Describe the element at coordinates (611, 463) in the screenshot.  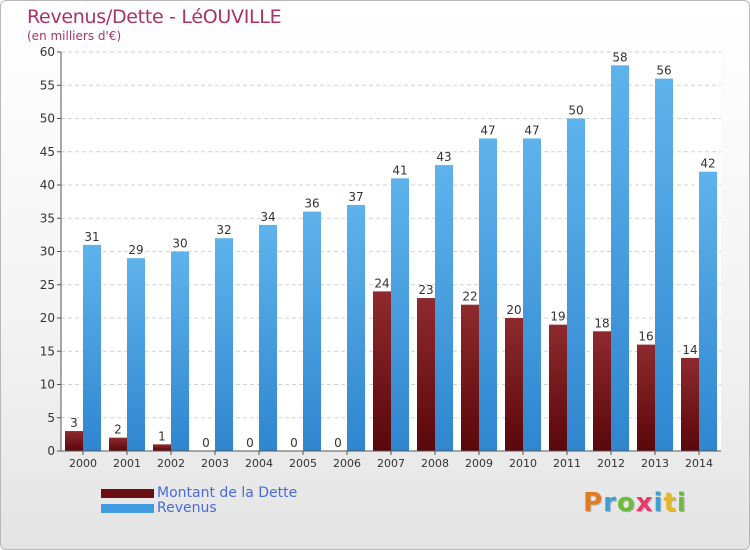
I see `x-tick-label: 2012` at that location.